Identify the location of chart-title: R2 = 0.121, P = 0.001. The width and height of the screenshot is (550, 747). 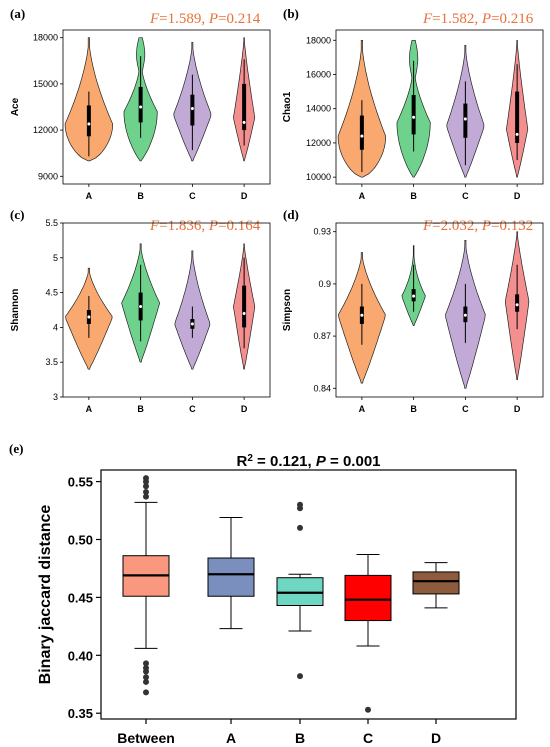
(308, 462).